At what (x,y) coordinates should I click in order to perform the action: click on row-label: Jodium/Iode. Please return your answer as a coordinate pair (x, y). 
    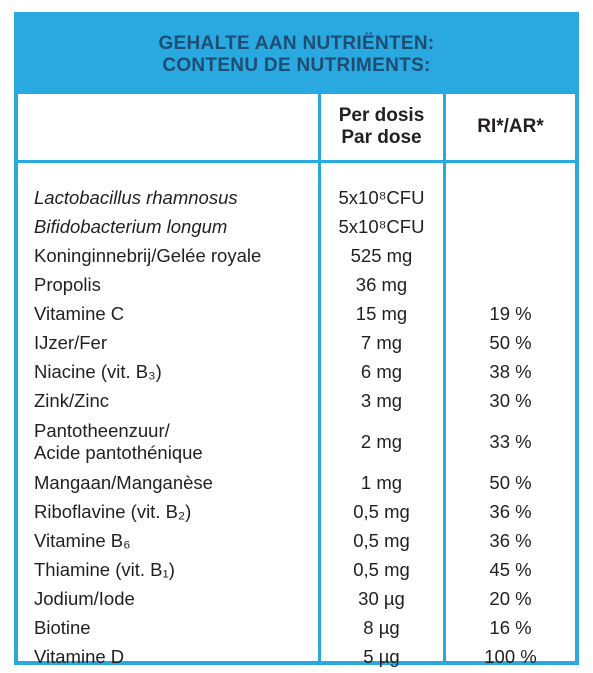
    Looking at the image, I should click on (84, 598).